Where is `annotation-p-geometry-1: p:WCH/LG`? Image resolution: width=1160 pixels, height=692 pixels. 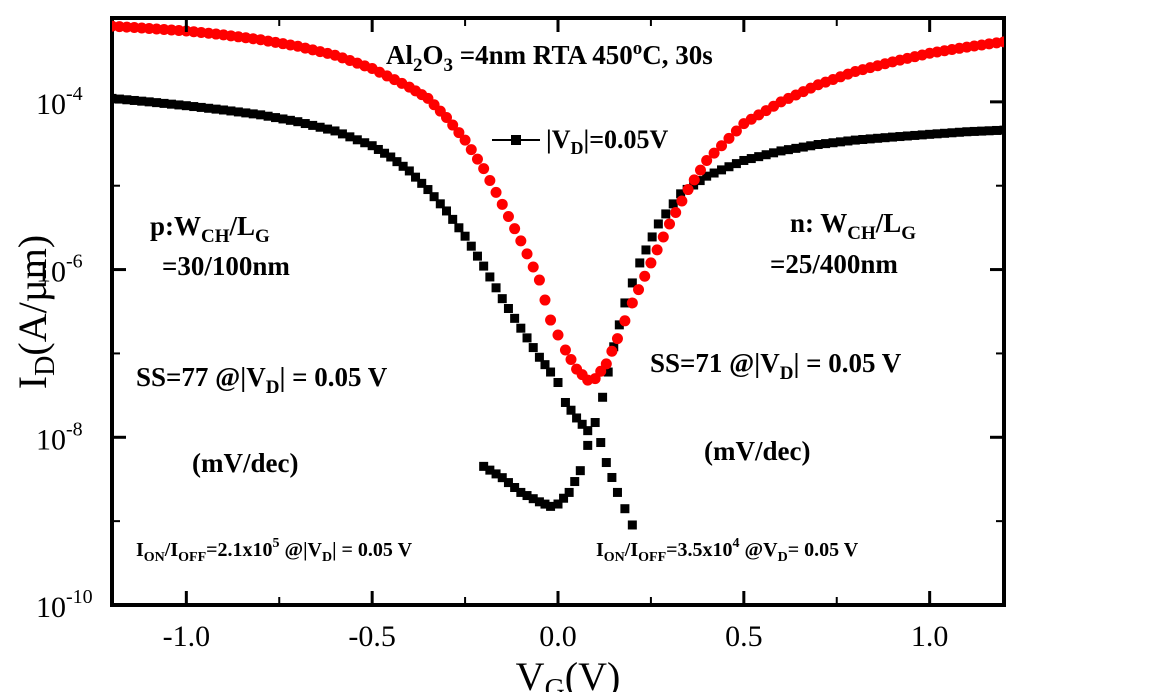
annotation-p-geometry-1: p:WCH/LG is located at coordinates (210, 229).